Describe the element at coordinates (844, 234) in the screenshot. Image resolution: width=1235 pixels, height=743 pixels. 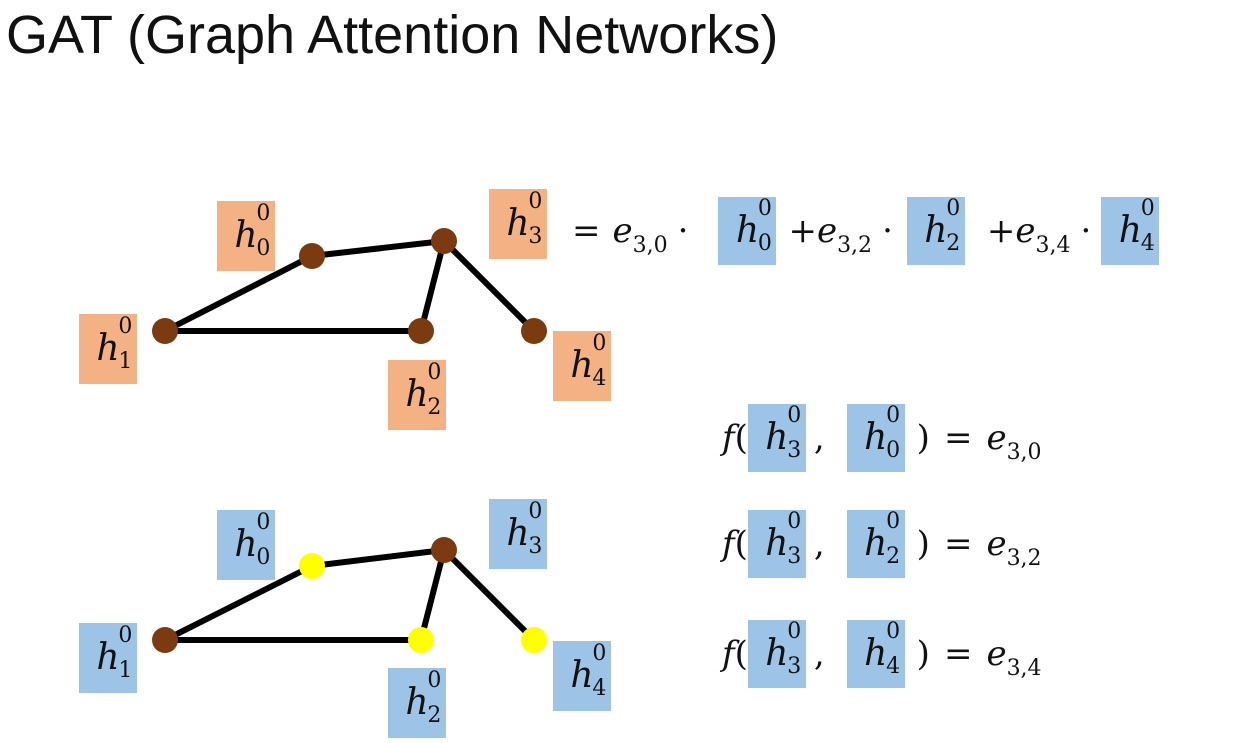
I see `coef-e32: e3,2` at that location.